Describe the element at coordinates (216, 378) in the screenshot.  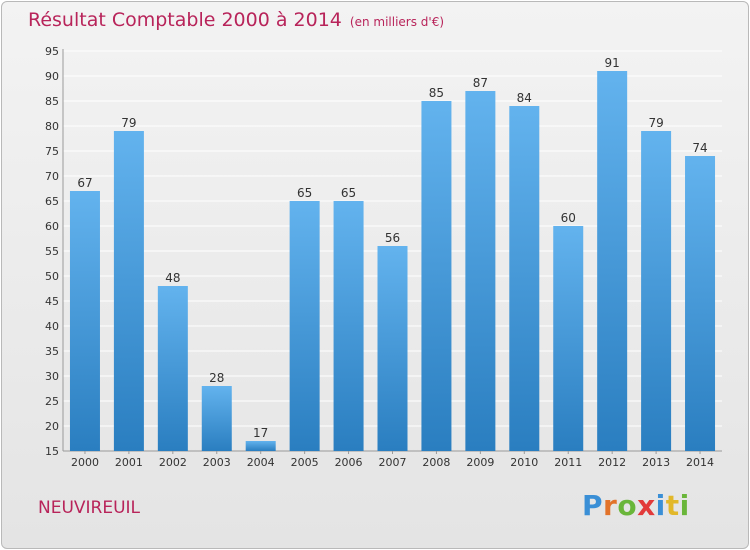
I see `data-label: 28` at that location.